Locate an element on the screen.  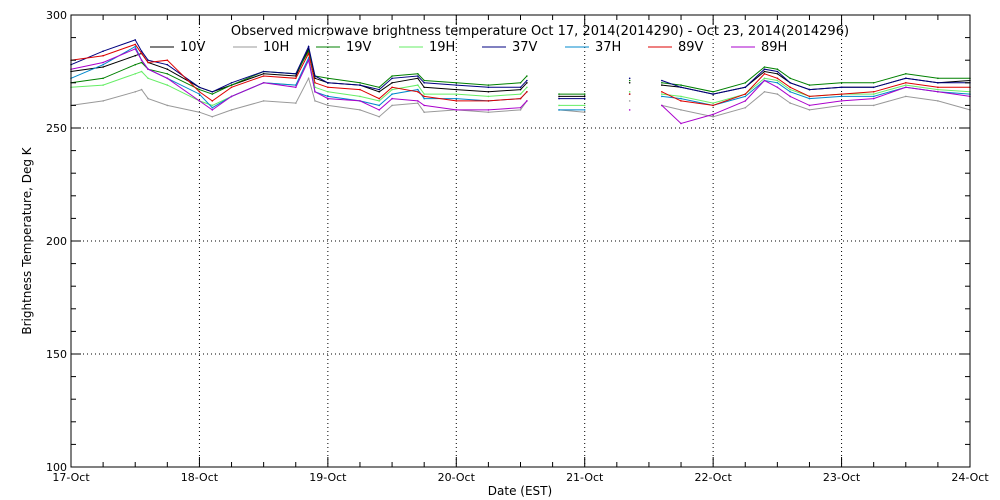
legend-label: 37V is located at coordinates (525, 47).